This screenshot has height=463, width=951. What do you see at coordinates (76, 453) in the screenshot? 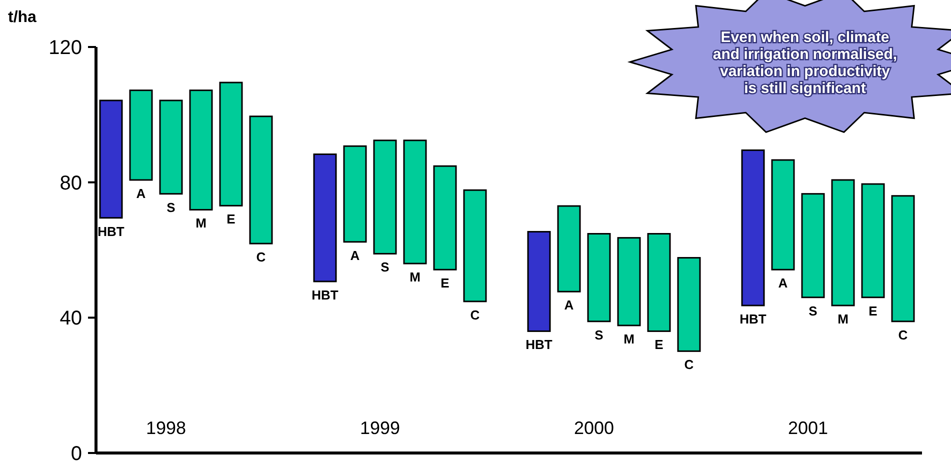
I see `y-tick-label: 0` at bounding box center [76, 453].